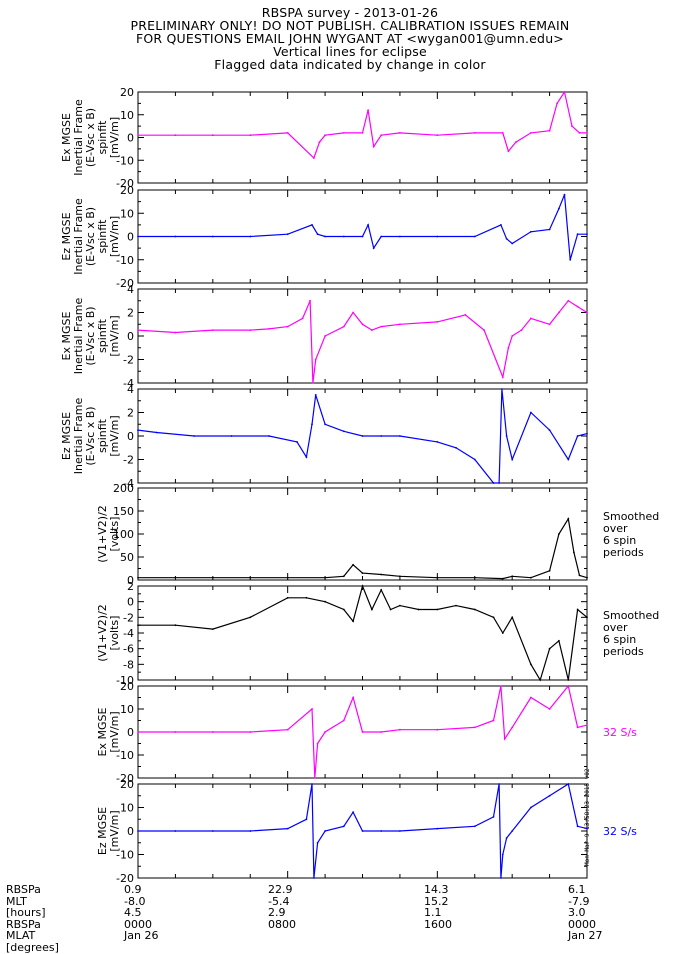 The height and width of the screenshot is (954, 700). I want to click on footer-value: -5.4, so click(279, 901).